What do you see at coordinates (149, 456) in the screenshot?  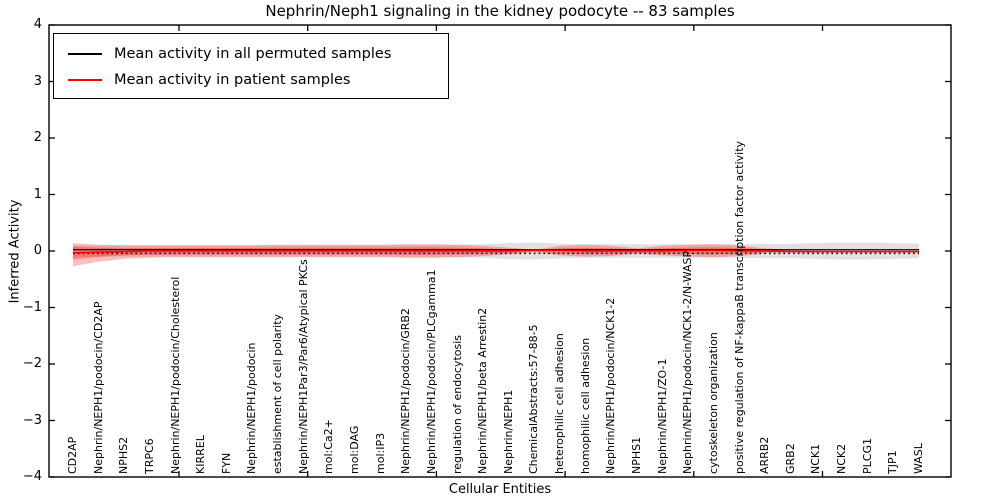 I see `x-tick-label-text: TRPC6` at bounding box center [149, 456].